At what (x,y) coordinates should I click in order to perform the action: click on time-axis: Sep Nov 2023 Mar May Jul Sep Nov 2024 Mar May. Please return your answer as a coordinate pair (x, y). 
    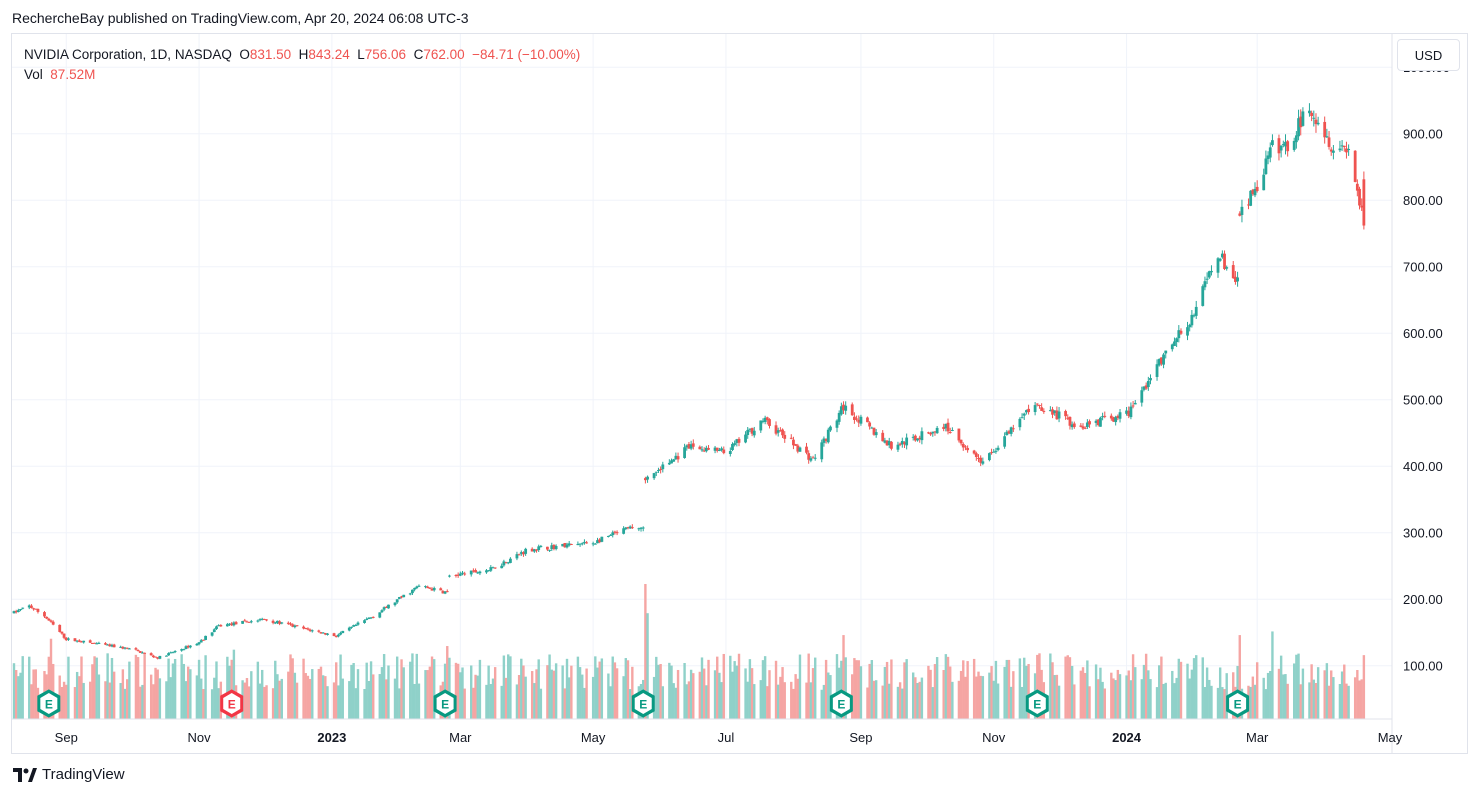
    Looking at the image, I should click on (729, 737).